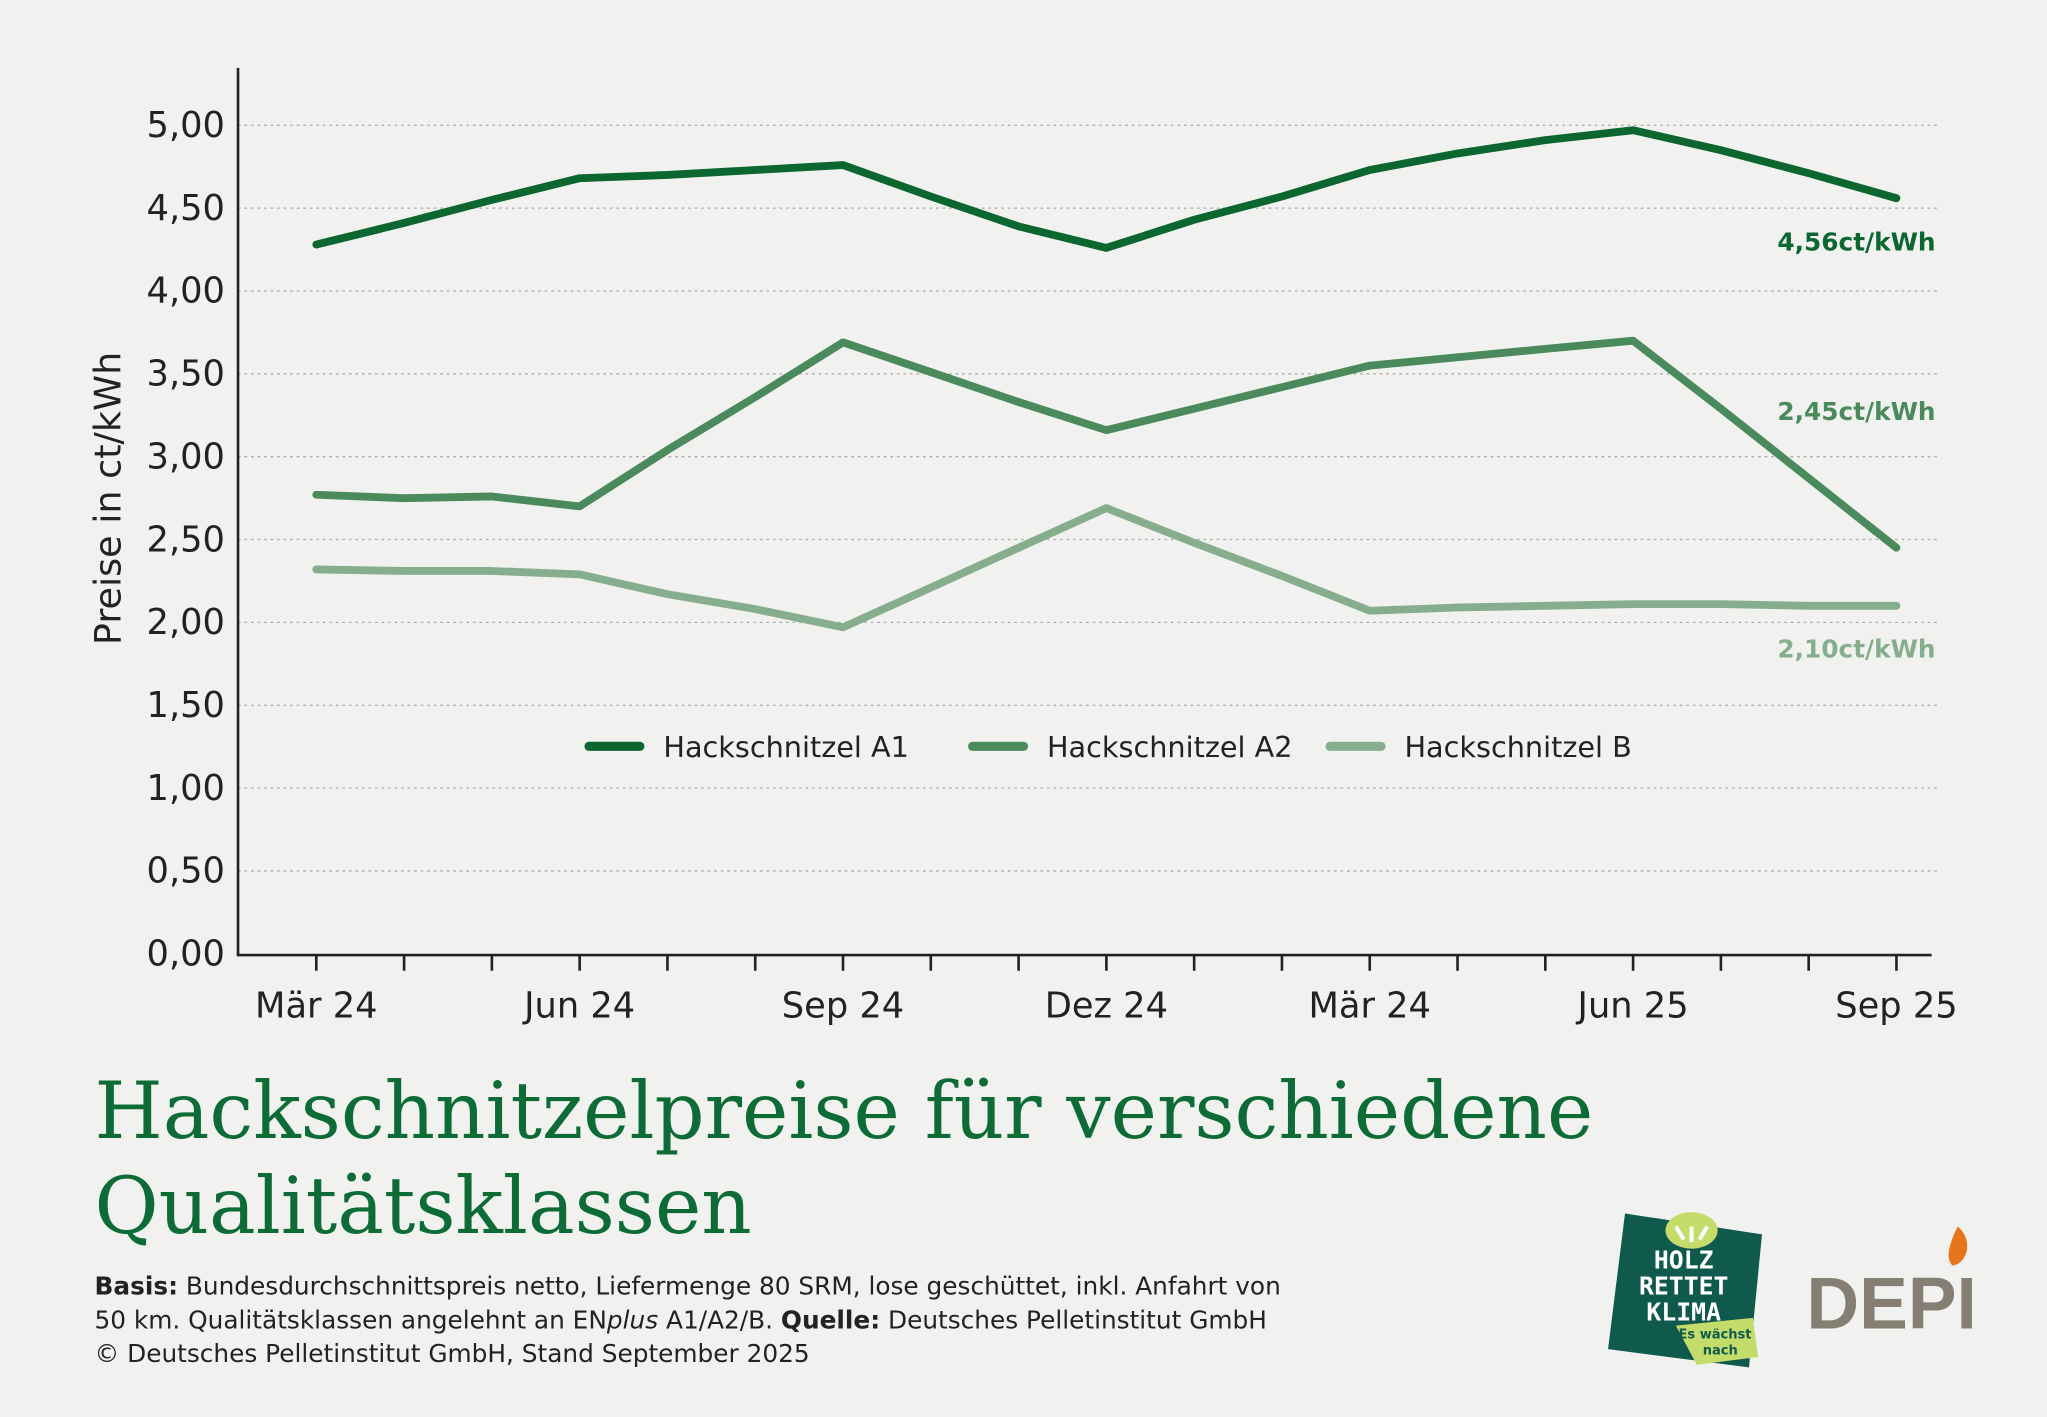 Image resolution: width=2047 pixels, height=1417 pixels. What do you see at coordinates (186, 788) in the screenshot?
I see `y-tick-label: 1,00` at bounding box center [186, 788].